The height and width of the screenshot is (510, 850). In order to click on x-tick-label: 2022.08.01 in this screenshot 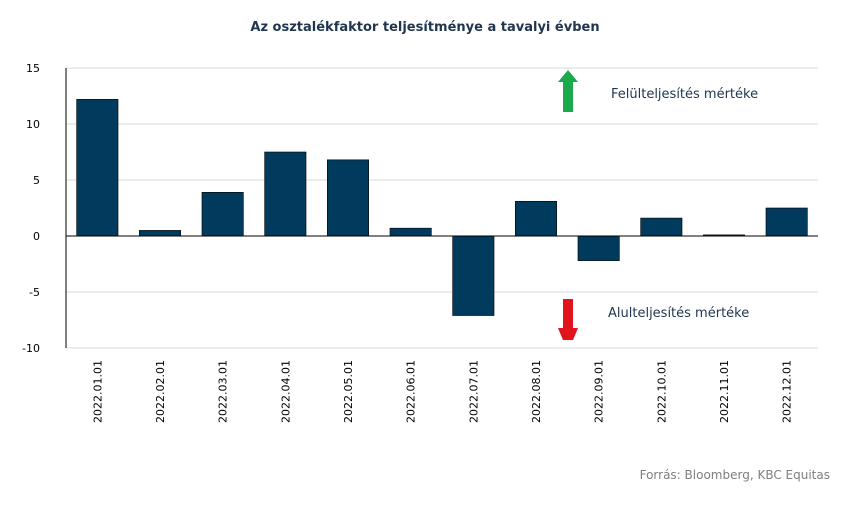, I will do `click(536, 391)`.